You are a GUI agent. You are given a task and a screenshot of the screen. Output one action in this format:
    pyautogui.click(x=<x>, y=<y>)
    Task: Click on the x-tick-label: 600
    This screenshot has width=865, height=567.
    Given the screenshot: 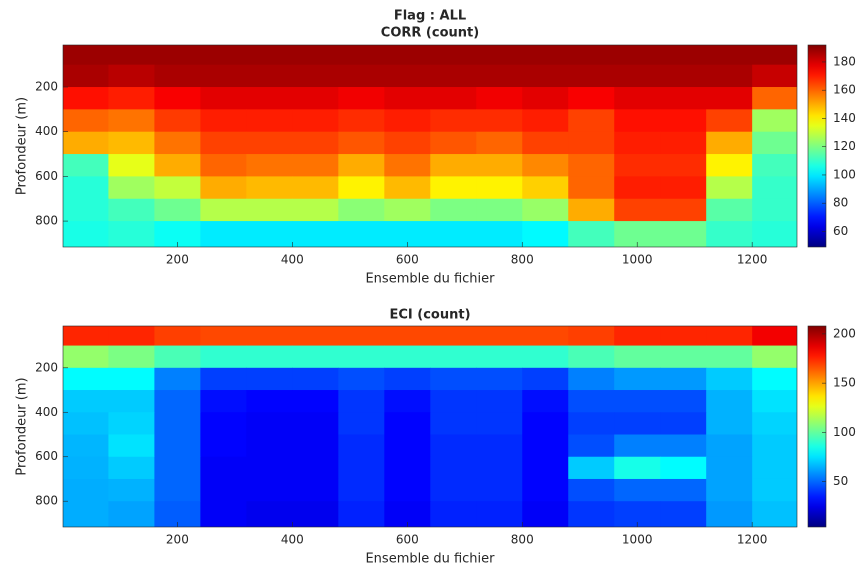 What is the action you would take?
    pyautogui.click(x=407, y=260)
    